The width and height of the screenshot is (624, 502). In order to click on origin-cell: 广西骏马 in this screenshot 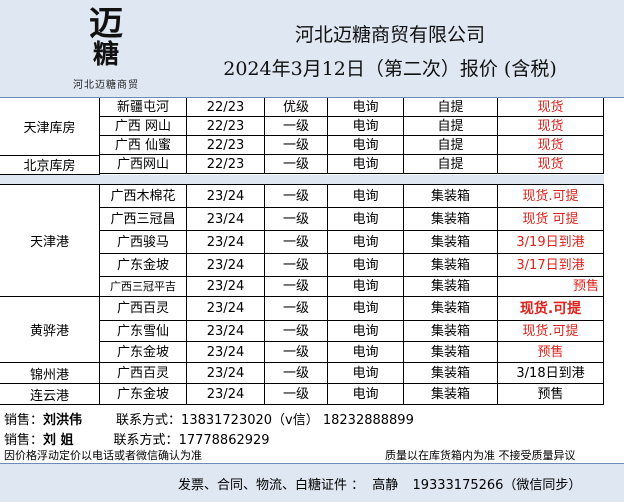, I will do `click(143, 242)`.